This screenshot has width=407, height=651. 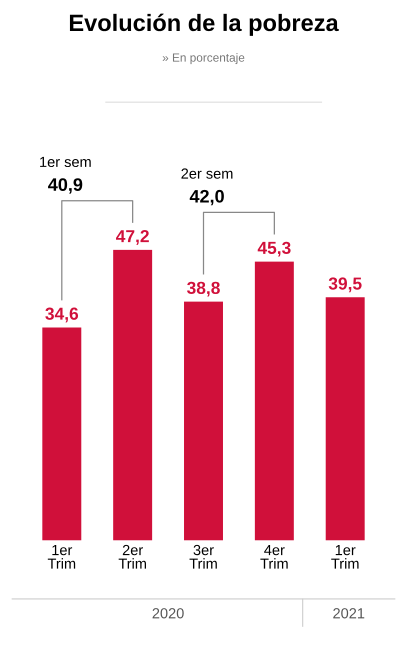 I want to click on x-tick-label: 2er Trim, so click(x=132, y=556).